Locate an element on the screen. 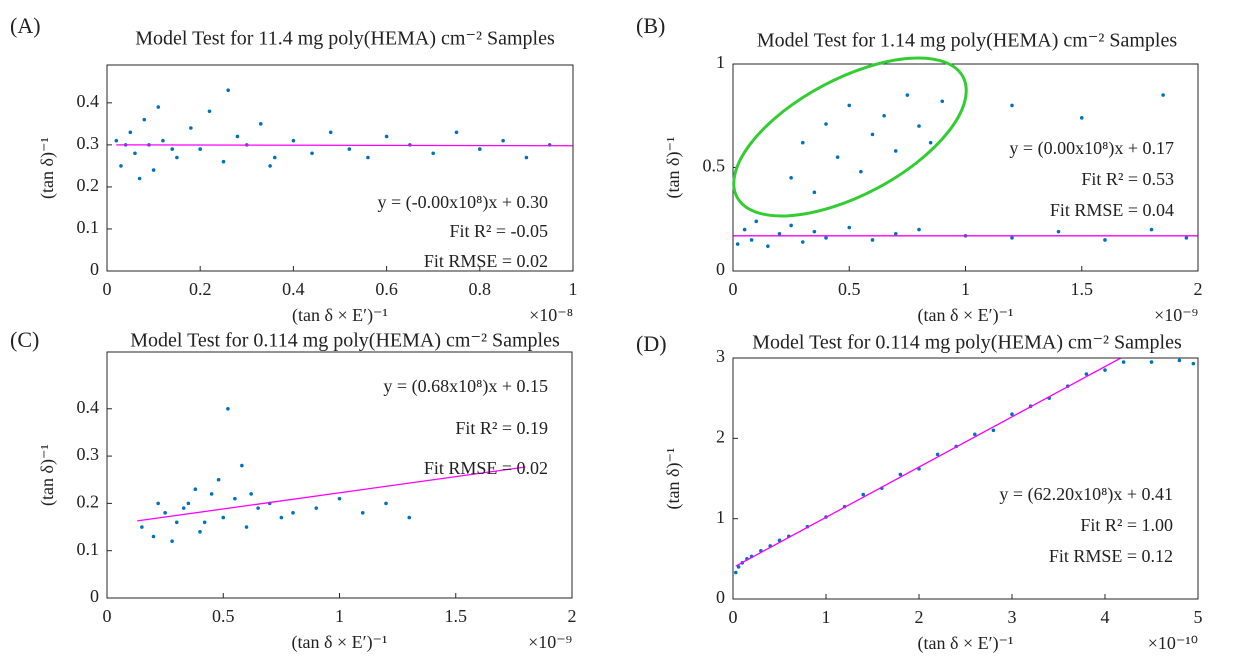 This screenshot has height=657, width=1245. x-tick-label: 1 is located at coordinates (826, 617).